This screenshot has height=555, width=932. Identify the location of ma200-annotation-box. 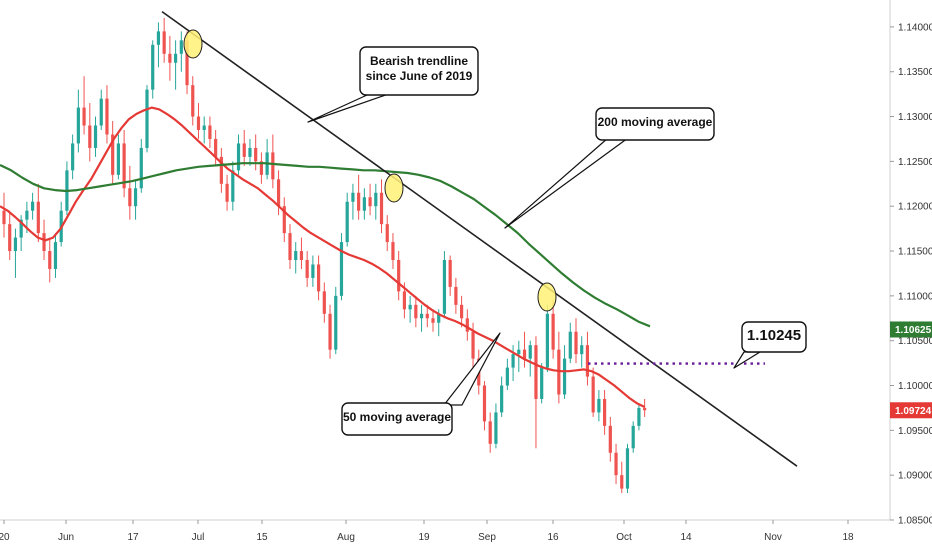
(655, 124).